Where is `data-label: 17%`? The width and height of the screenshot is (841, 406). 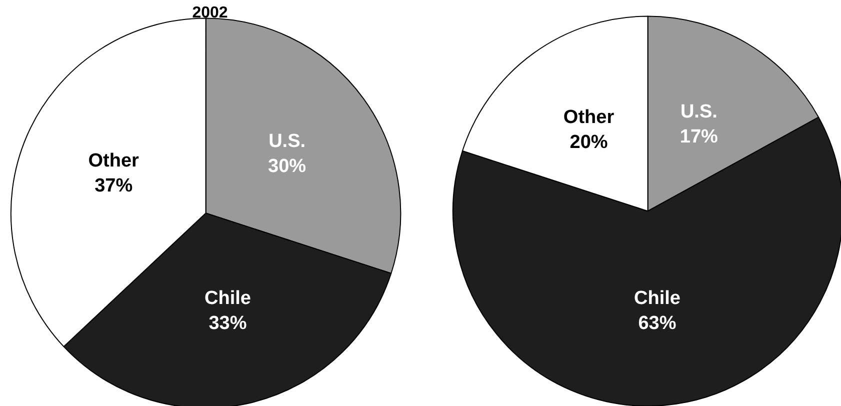
data-label: 17% is located at coordinates (699, 137).